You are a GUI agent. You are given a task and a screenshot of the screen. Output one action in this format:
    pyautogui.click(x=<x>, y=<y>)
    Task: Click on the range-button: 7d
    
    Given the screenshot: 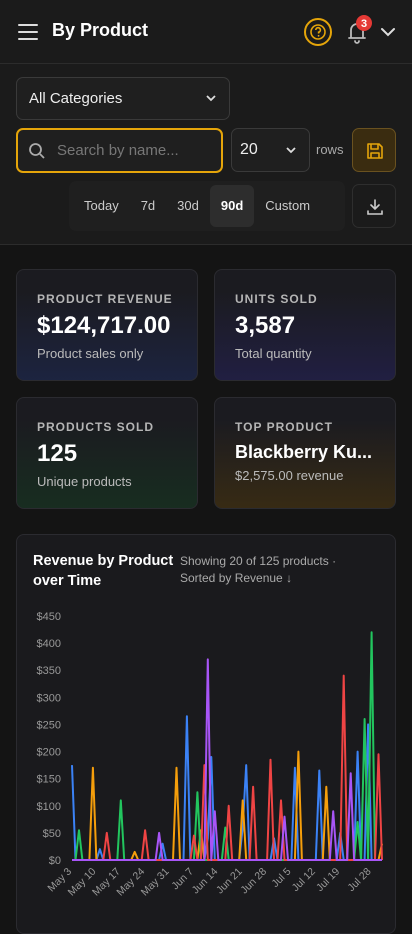 What is the action you would take?
    pyautogui.click(x=148, y=205)
    